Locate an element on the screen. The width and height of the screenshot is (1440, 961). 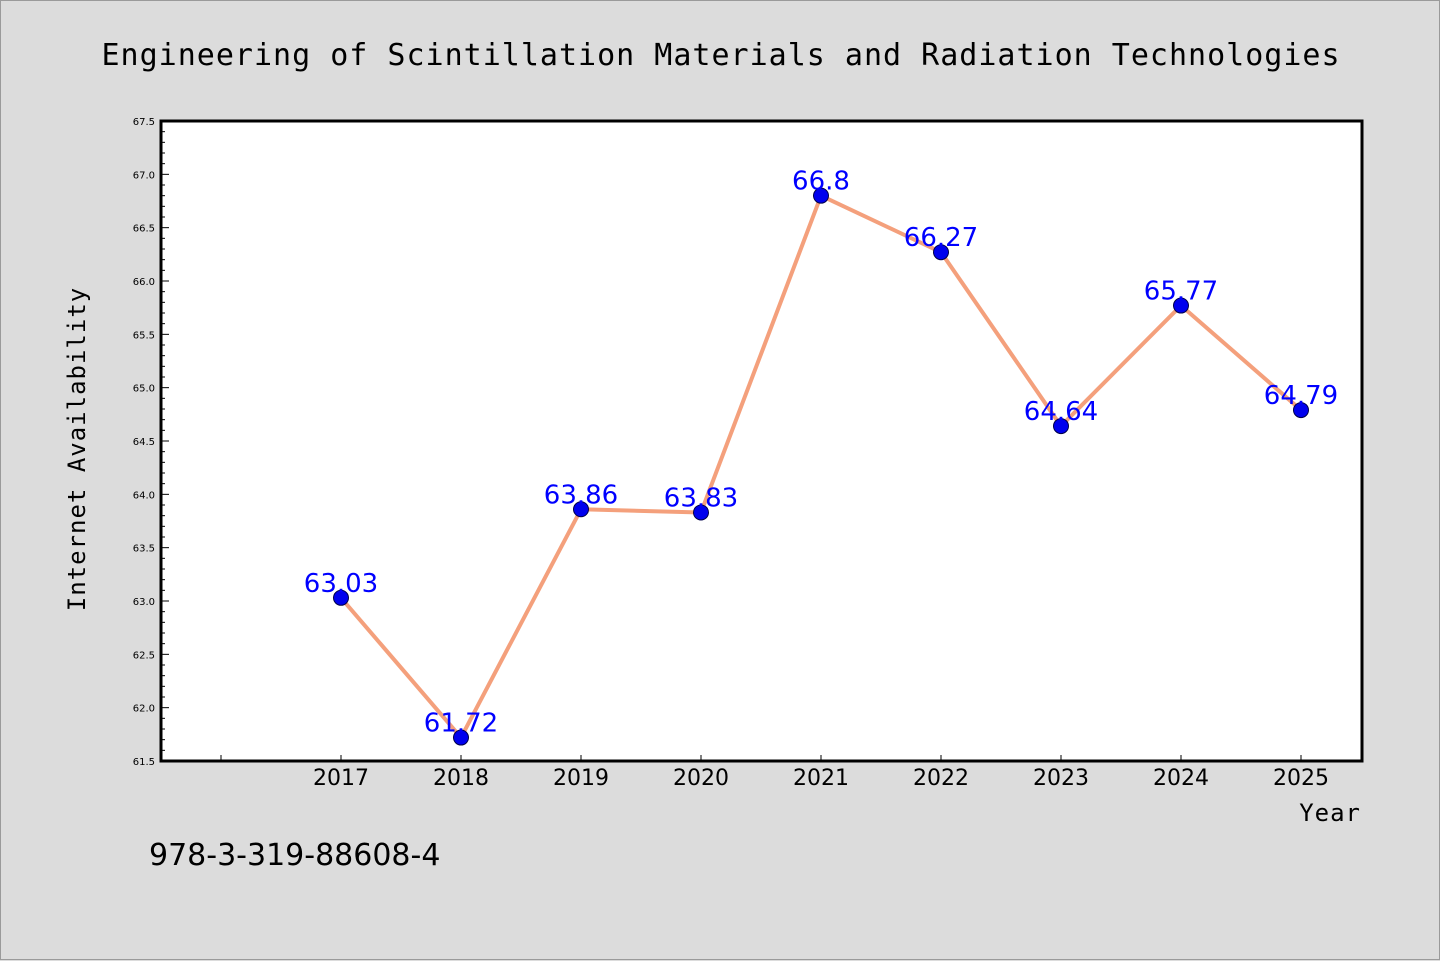
x-tick-label: 2019 is located at coordinates (581, 778).